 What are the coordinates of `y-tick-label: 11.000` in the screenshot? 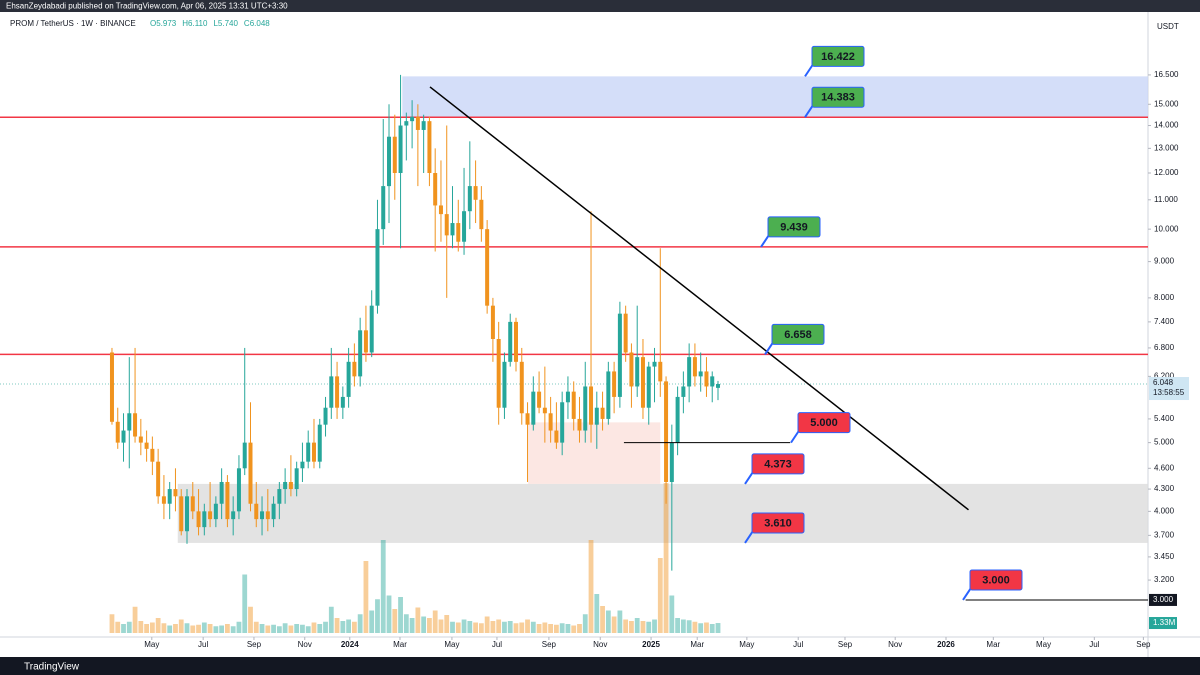 It's located at (1166, 199).